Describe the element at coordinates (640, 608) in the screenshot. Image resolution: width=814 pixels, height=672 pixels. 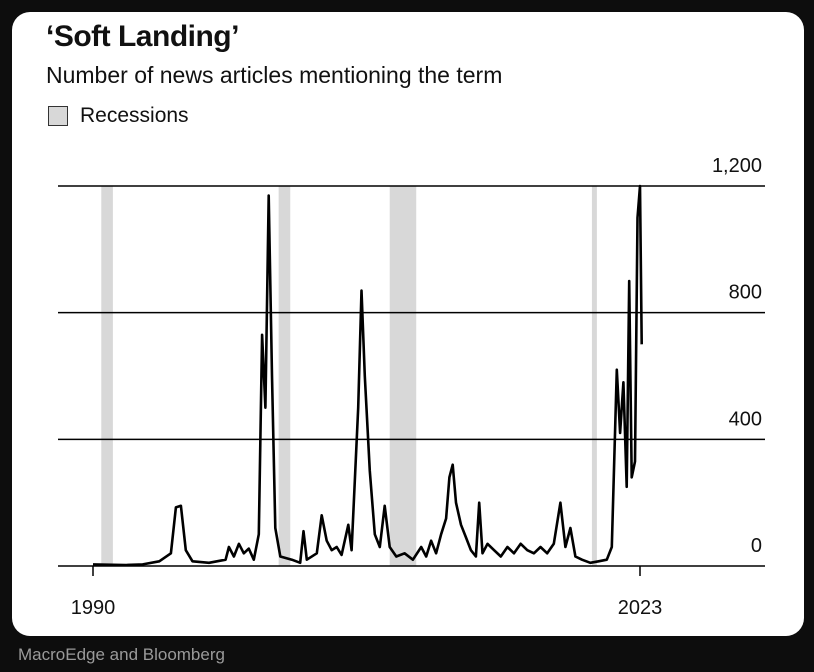
I see `x-tick-label: 2023` at that location.